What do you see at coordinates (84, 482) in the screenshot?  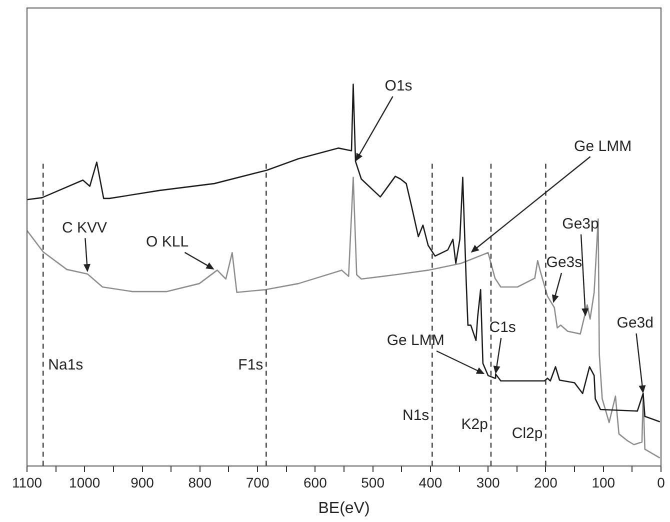 I see `x-tick-label: 1000` at bounding box center [84, 482].